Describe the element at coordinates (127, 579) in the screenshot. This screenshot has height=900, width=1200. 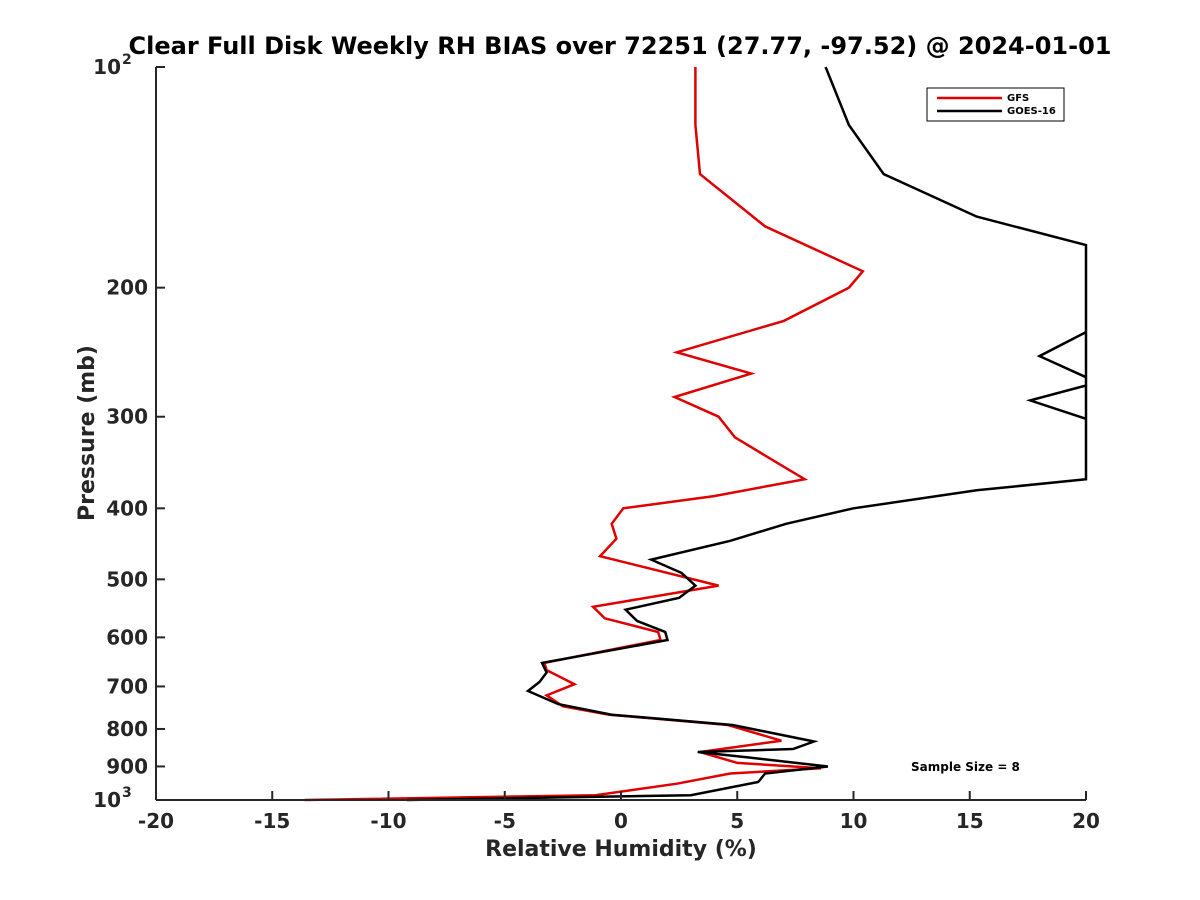
I see `y-tick-label: 500` at that location.